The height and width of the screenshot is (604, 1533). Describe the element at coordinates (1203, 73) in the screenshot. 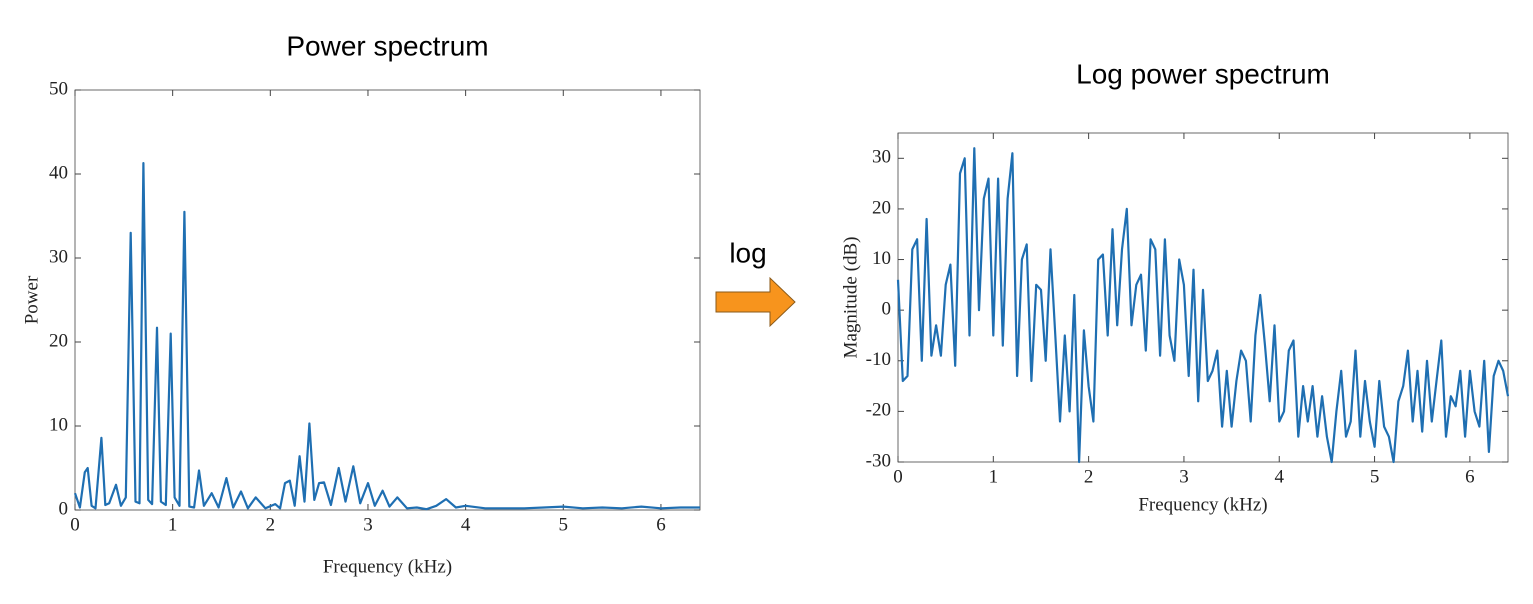

I see `chart-title: Log power spectrum` at that location.